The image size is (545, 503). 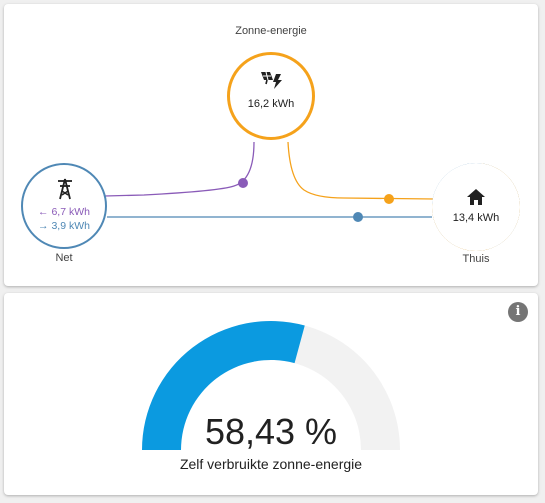 I want to click on home-node: 13,4 kWh, so click(x=476, y=207).